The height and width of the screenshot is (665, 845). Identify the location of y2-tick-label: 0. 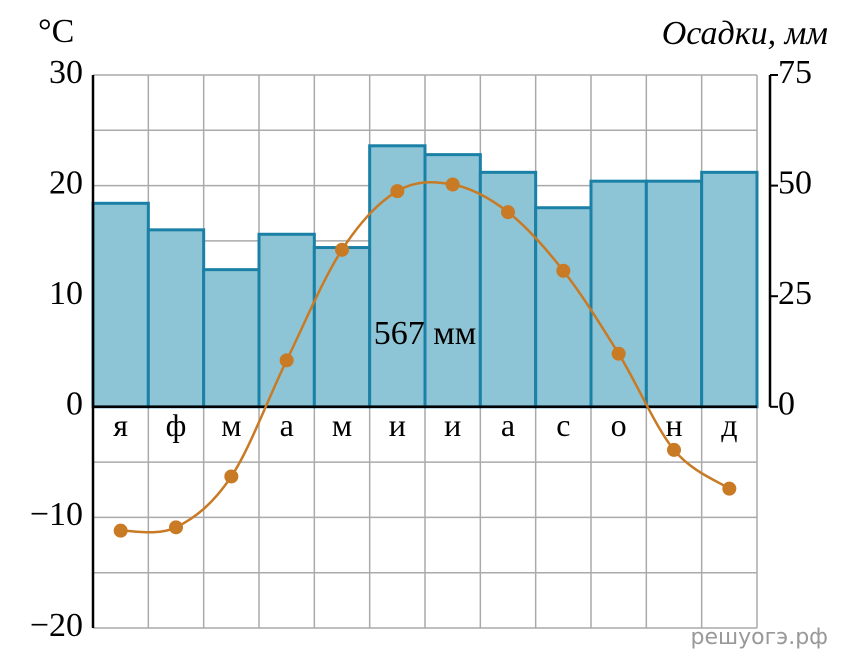
(786, 404).